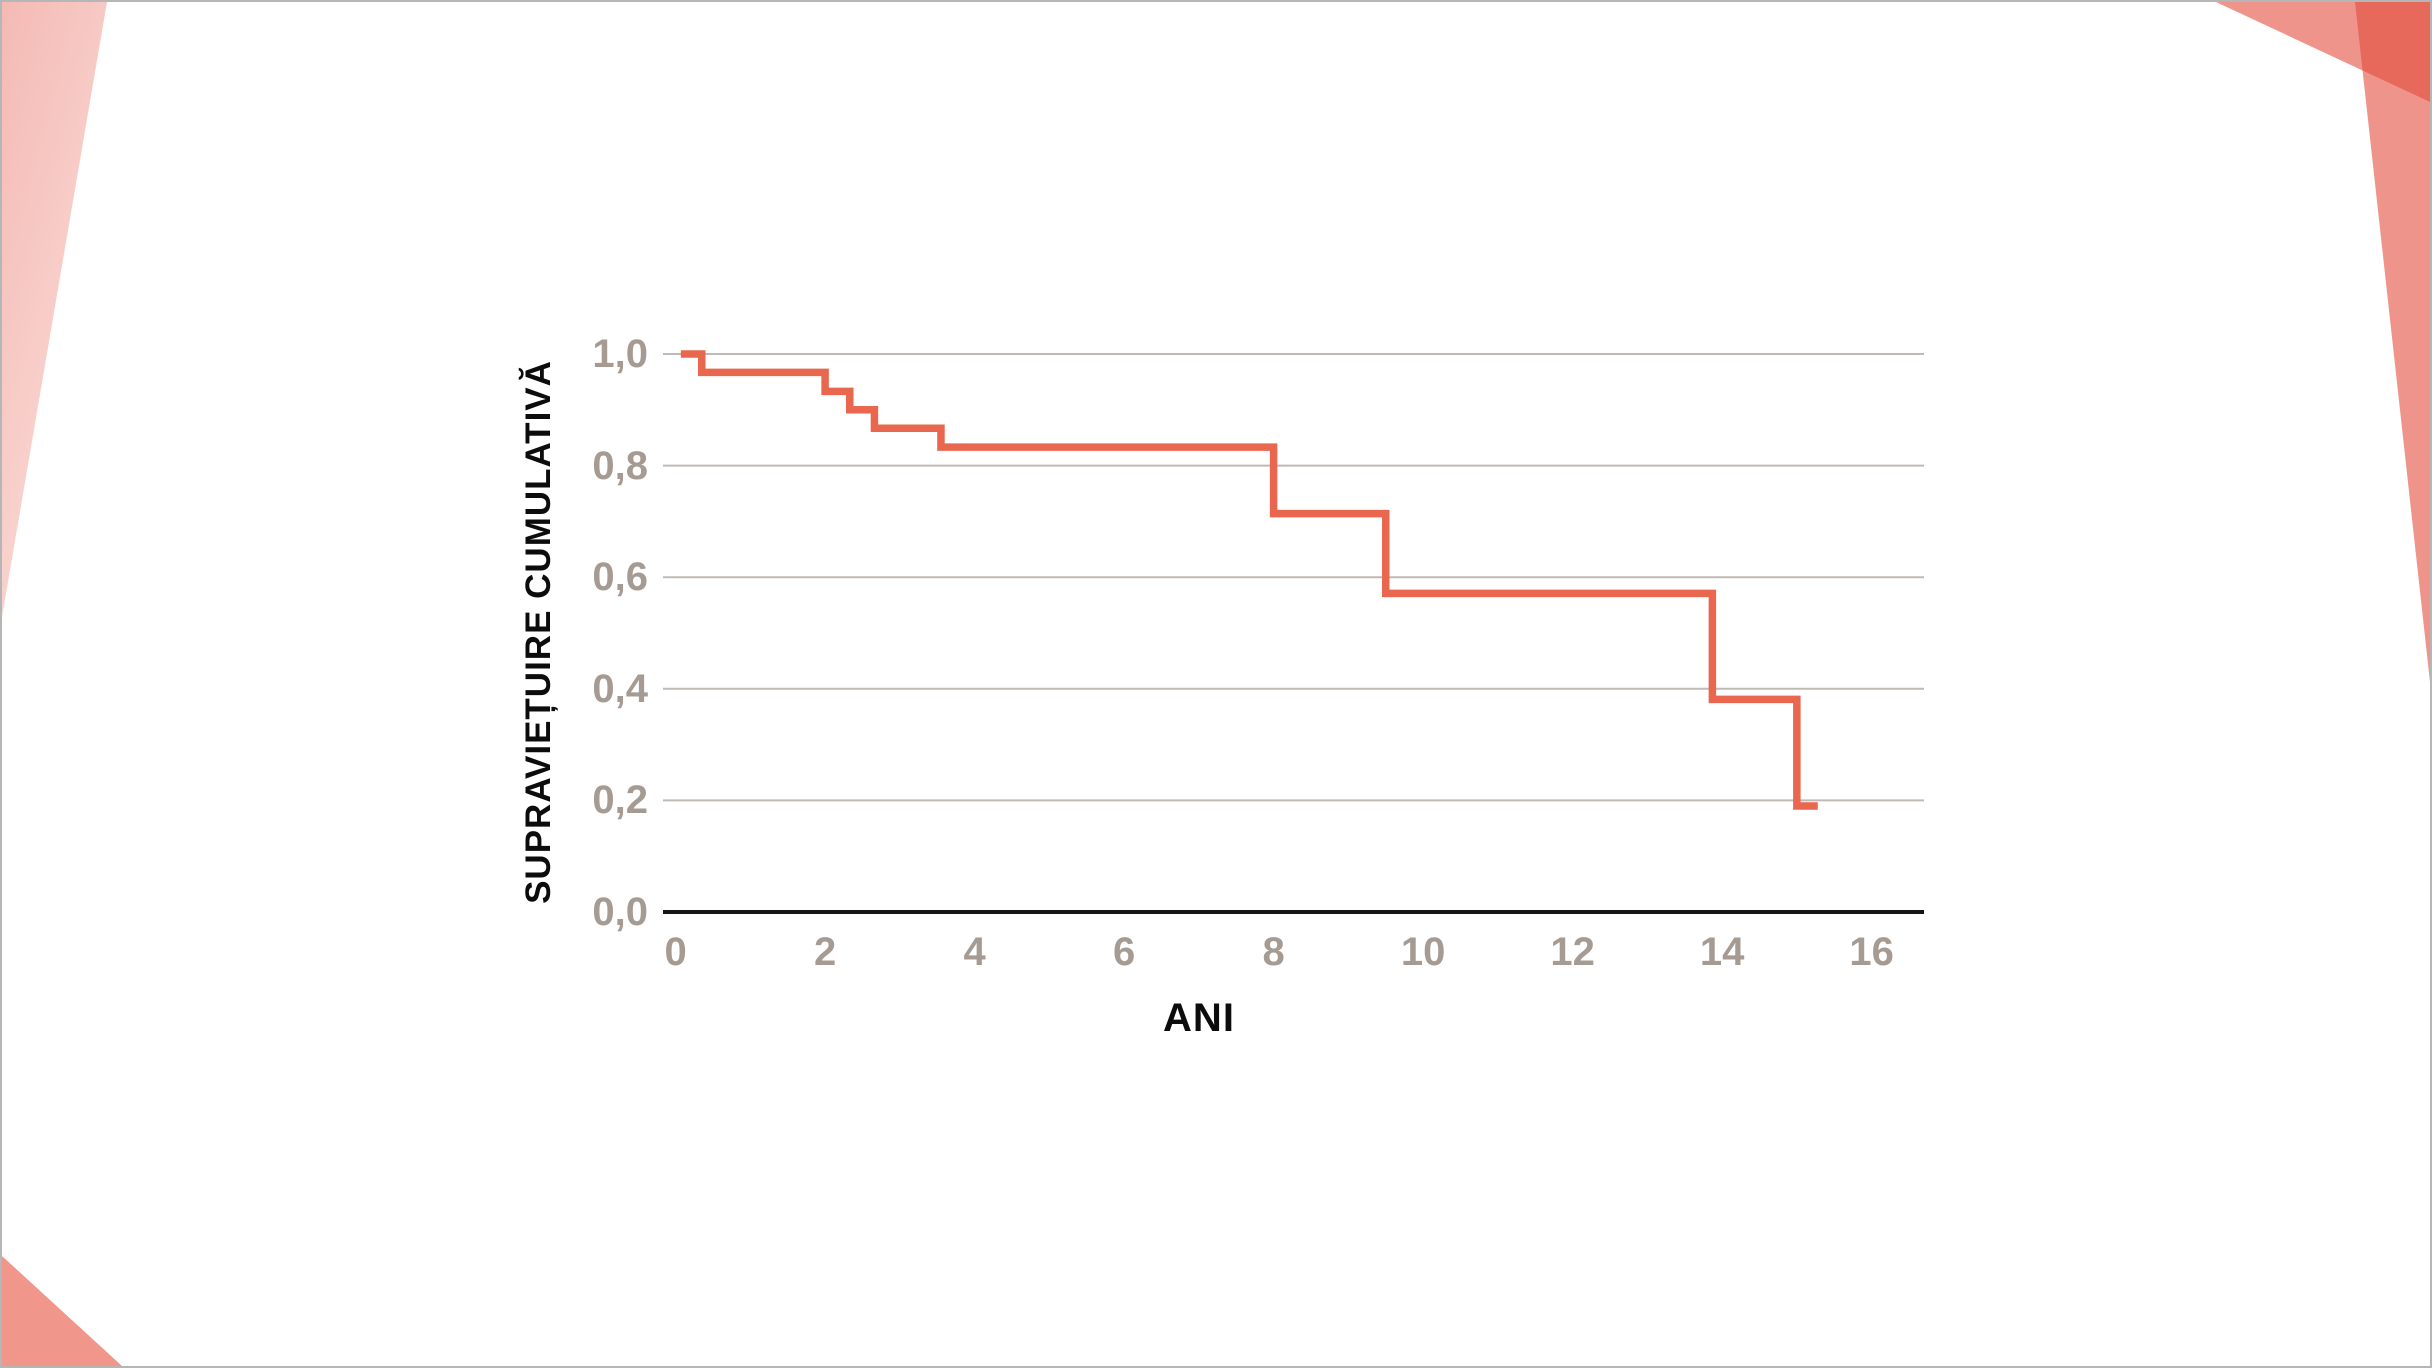 The width and height of the screenshot is (2432, 1368). What do you see at coordinates (675, 952) in the screenshot?
I see `x-tick-label: 0` at bounding box center [675, 952].